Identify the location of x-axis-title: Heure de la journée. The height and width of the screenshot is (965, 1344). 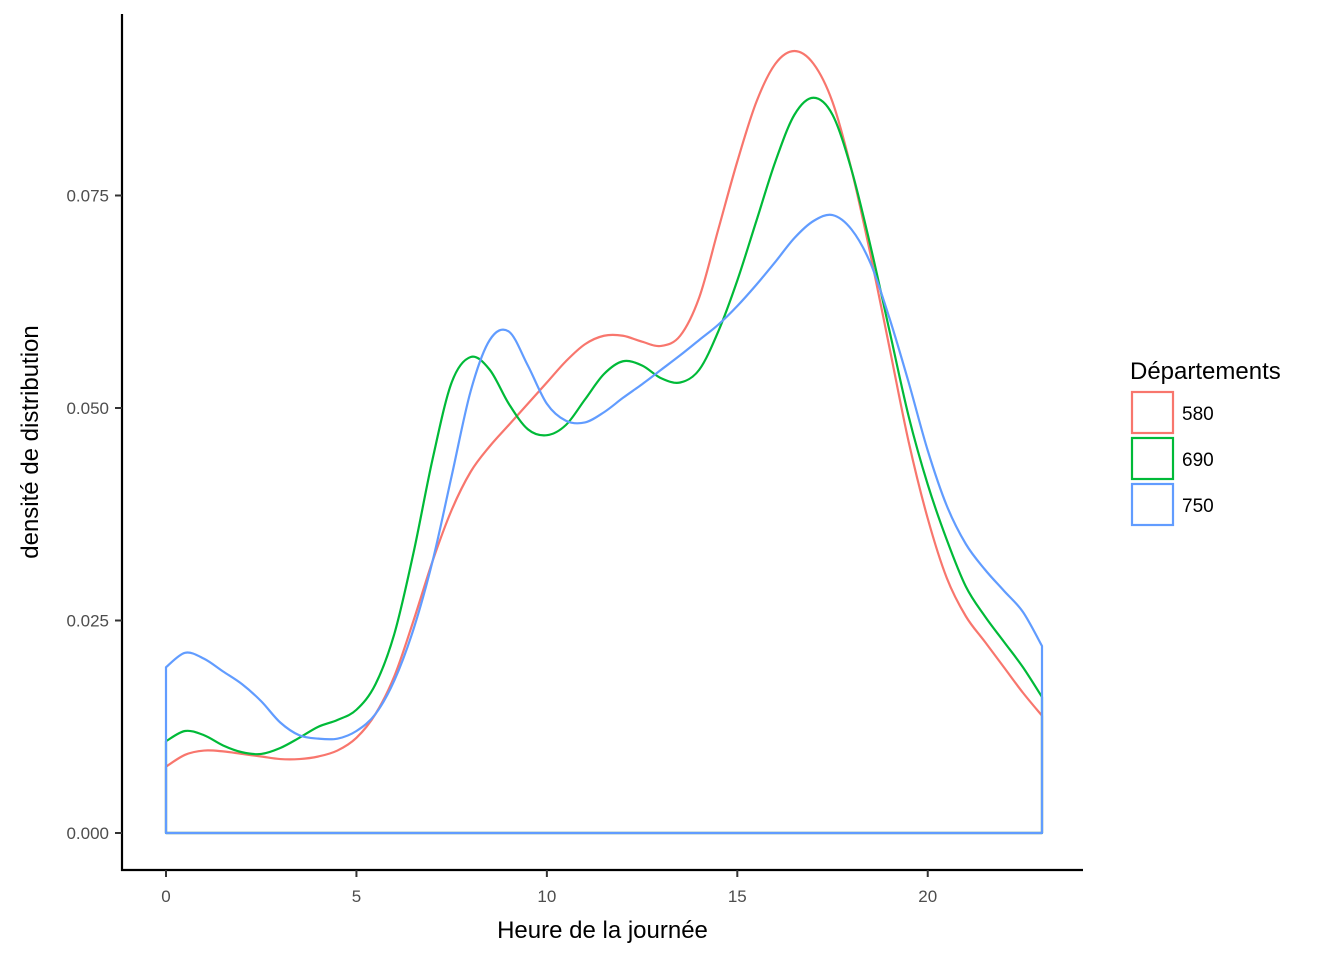
(602, 930).